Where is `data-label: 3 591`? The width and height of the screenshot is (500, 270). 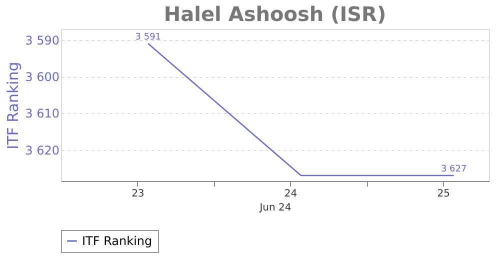
data-label: 3 591 is located at coordinates (148, 37).